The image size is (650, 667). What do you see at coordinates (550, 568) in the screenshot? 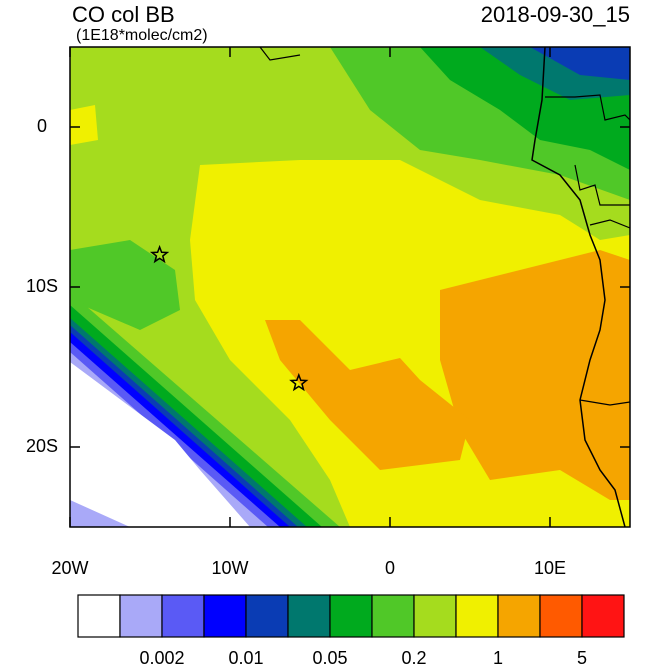
I see `x-tick-label: 10E` at bounding box center [550, 568].